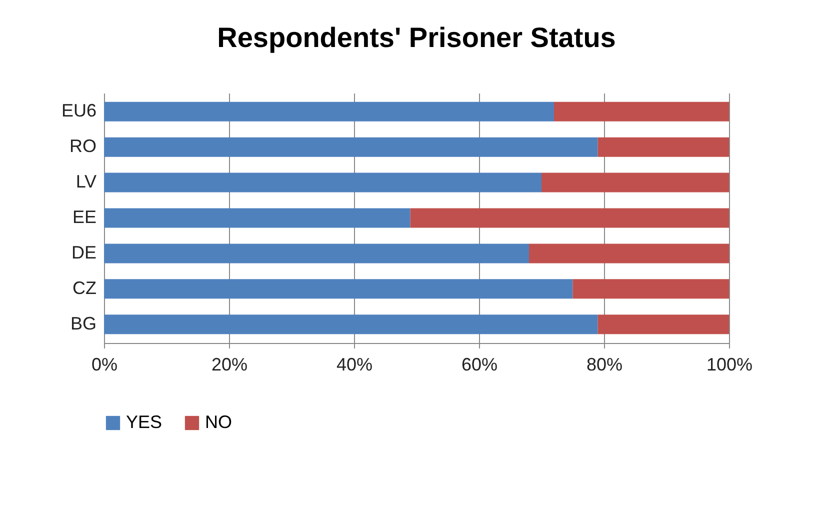 The image size is (830, 519). Describe the element at coordinates (729, 364) in the screenshot. I see `x-tick-label: 100%` at that location.